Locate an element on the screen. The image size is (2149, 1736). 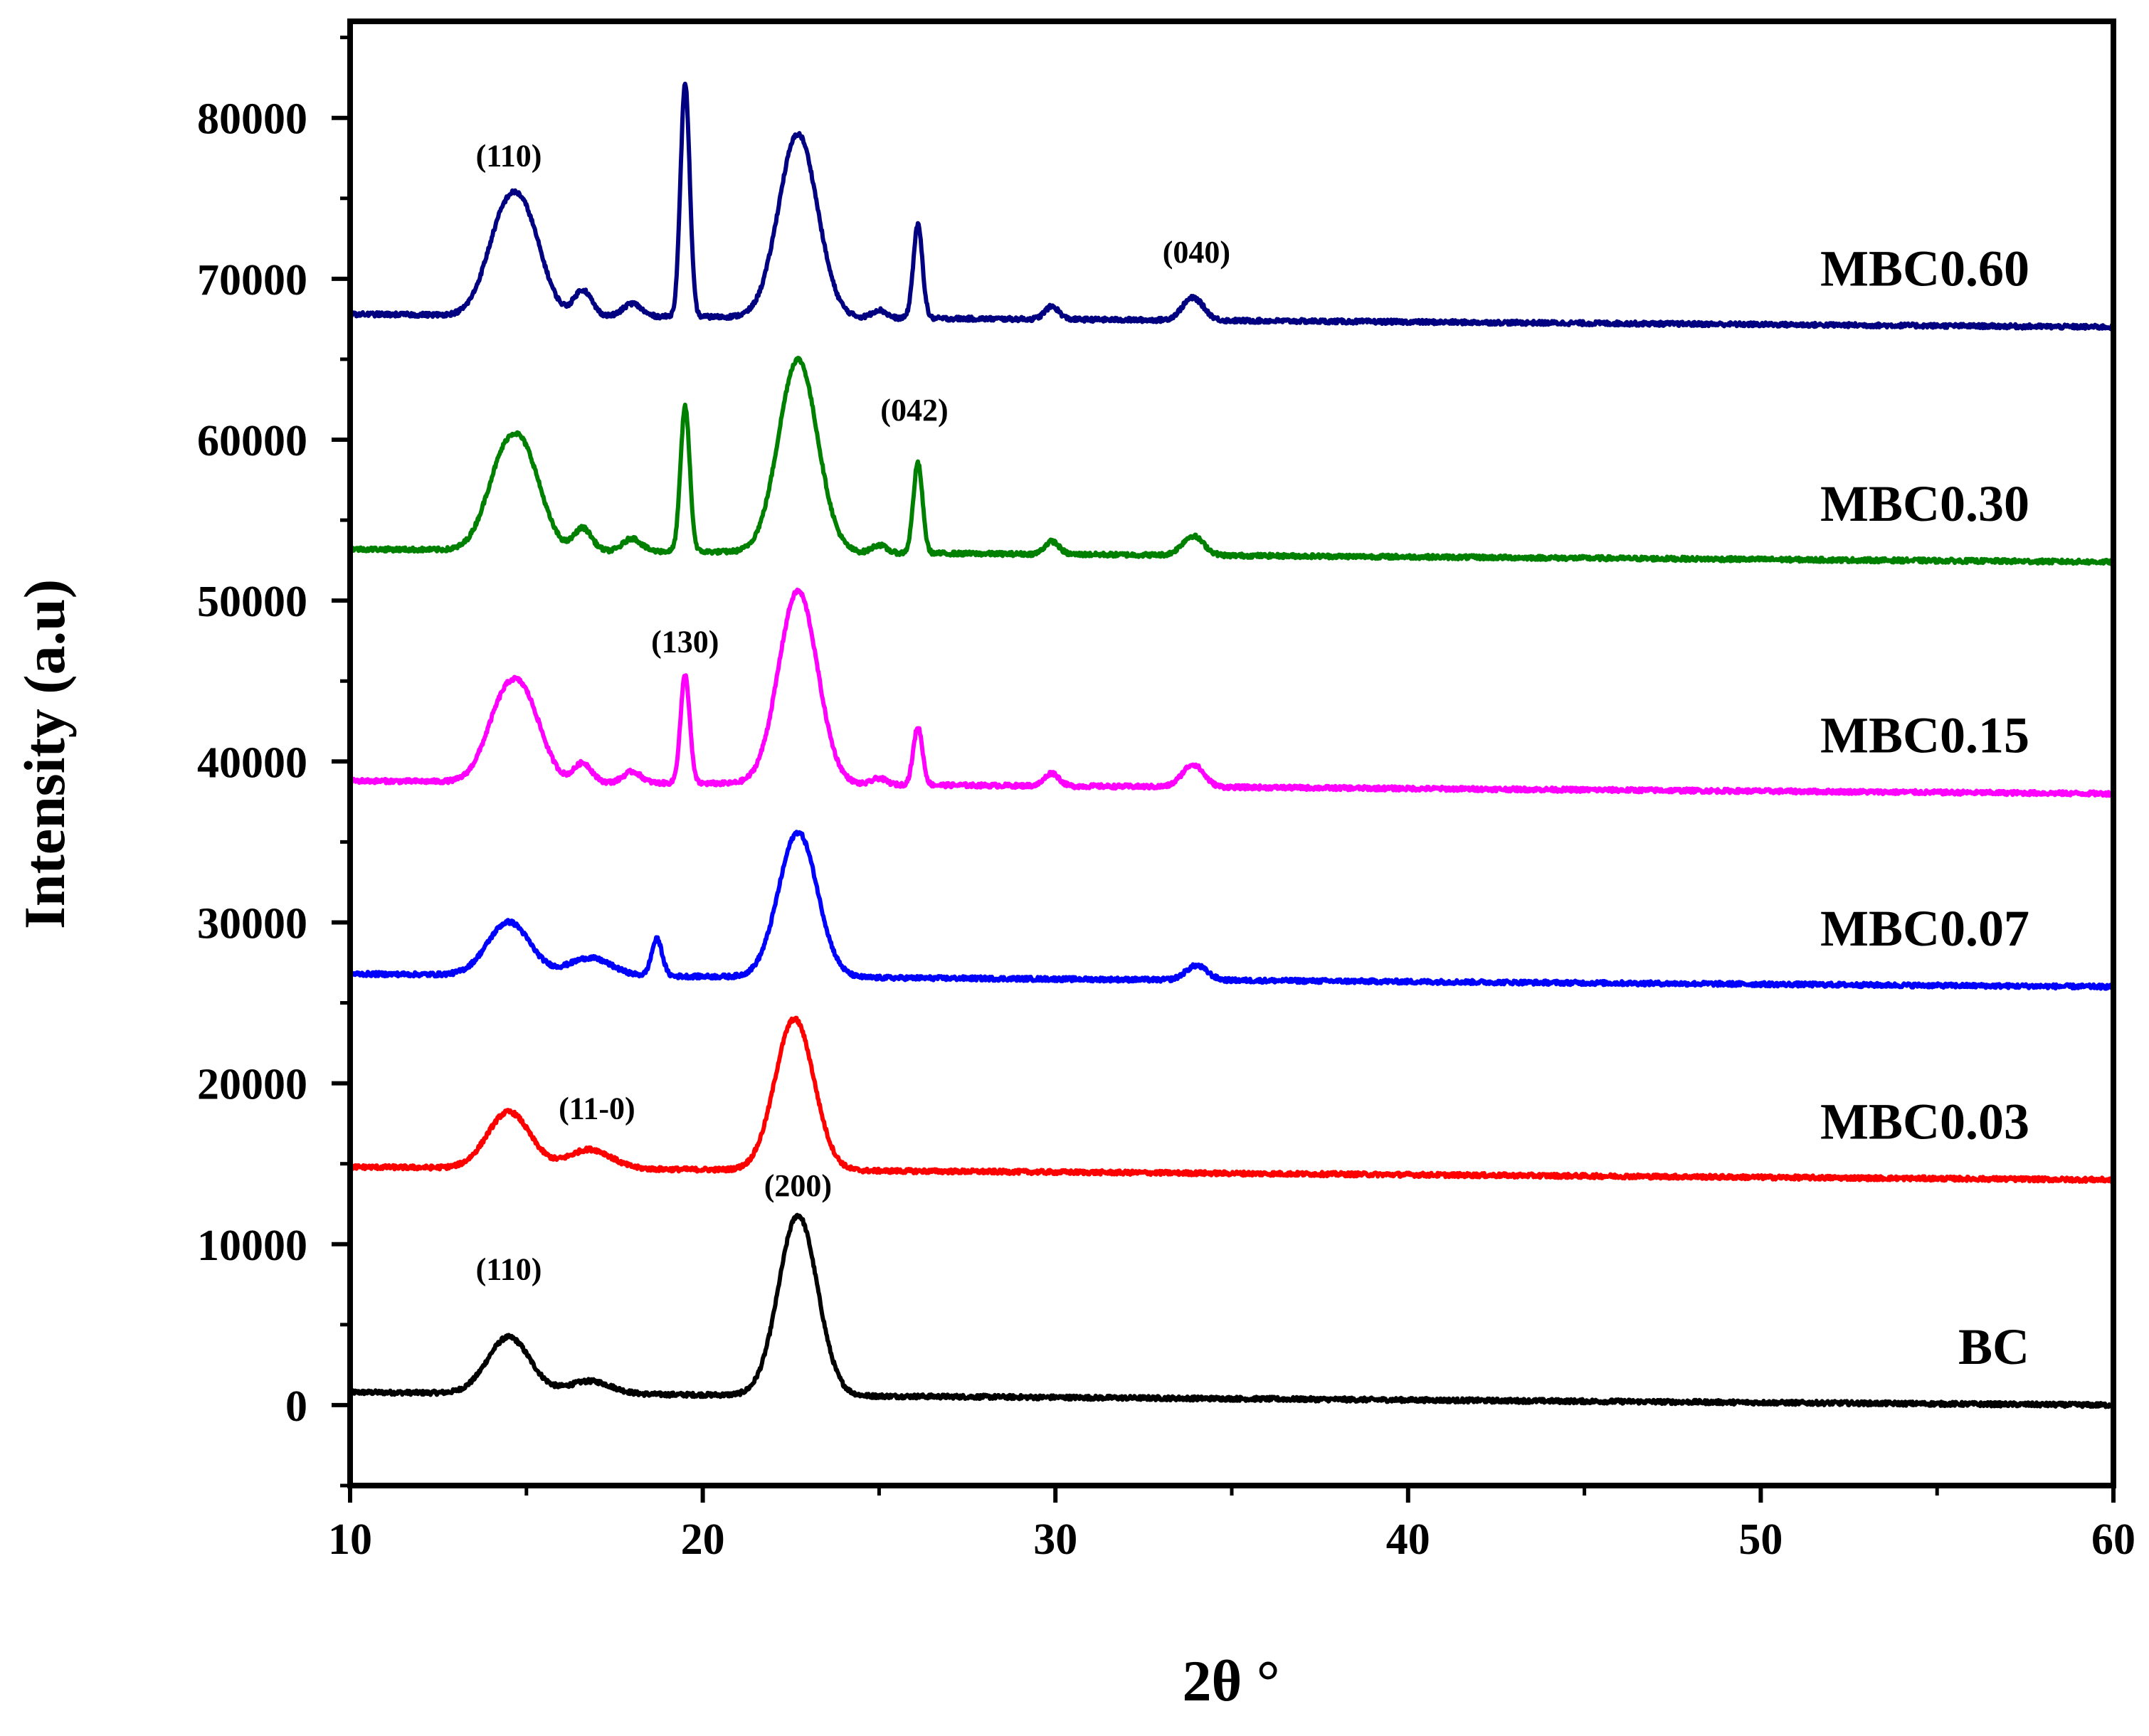
y-tick-label: 70000 is located at coordinates (252, 280).